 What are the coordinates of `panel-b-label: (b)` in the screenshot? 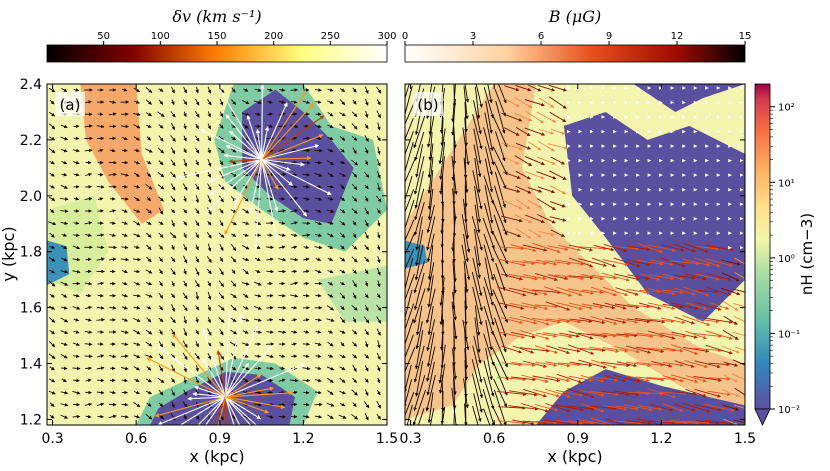 It's located at (427, 105).